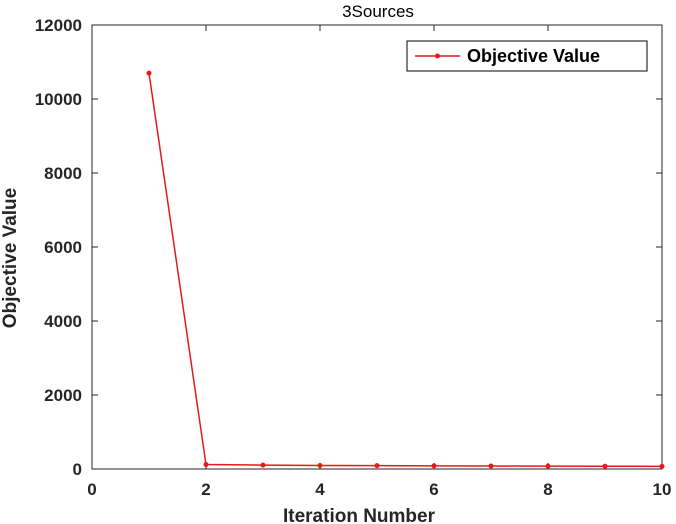 This screenshot has width=676, height=524. What do you see at coordinates (662, 489) in the screenshot?
I see `x-tick-label: 10` at bounding box center [662, 489].